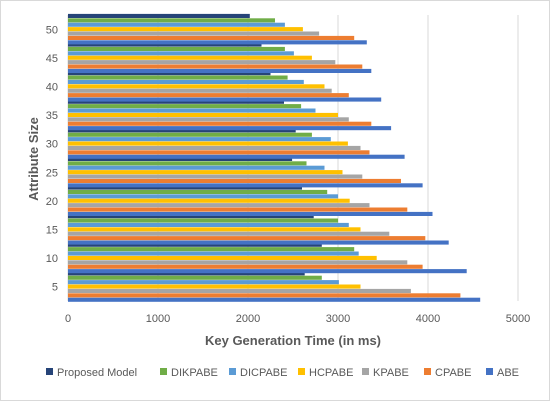  What do you see at coordinates (52, 231) in the screenshot?
I see `y-tick-label: 15` at bounding box center [52, 231].